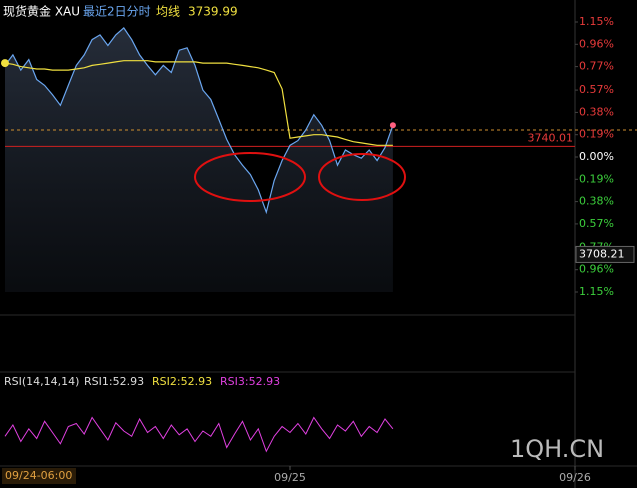 The image size is (637, 488). What do you see at coordinates (117, 12) in the screenshot?
I see `series-label: 最近2日分时` at bounding box center [117, 12].